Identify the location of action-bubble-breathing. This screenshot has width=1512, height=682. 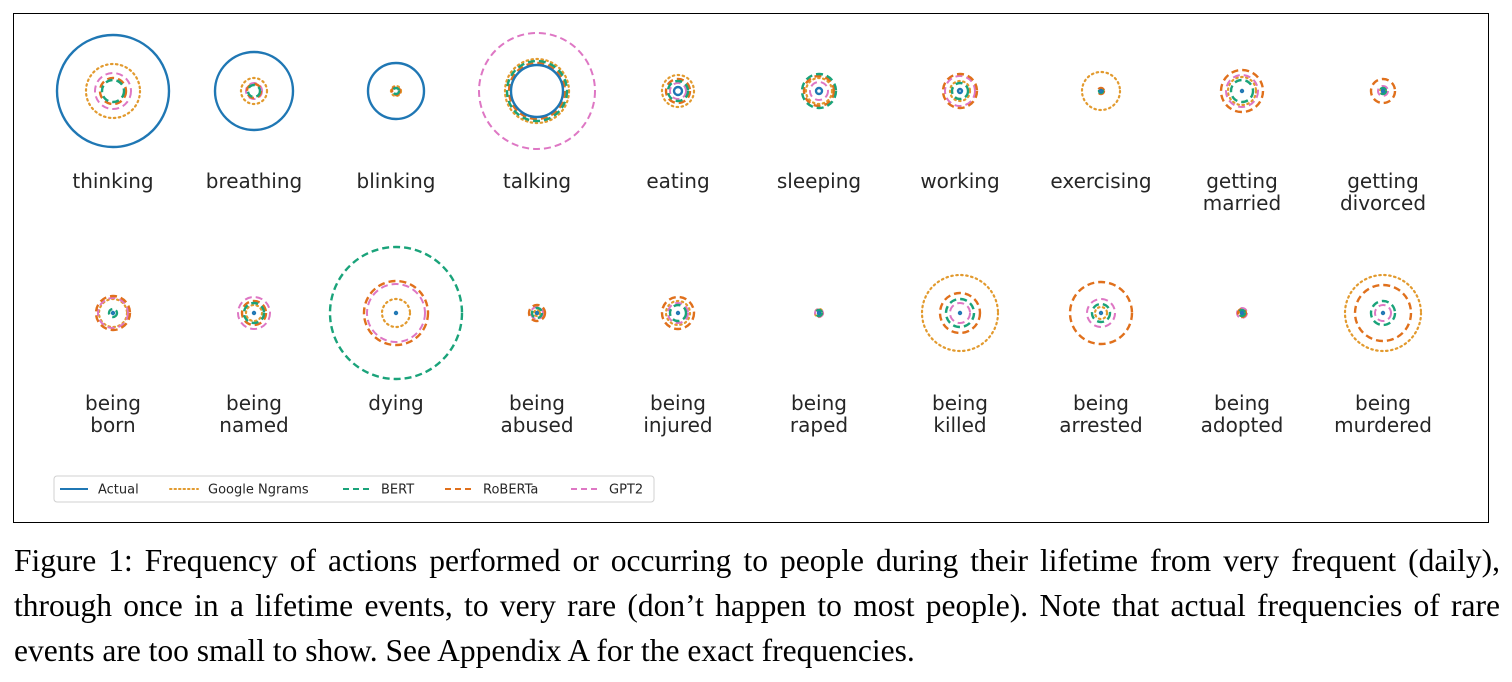
(254, 91).